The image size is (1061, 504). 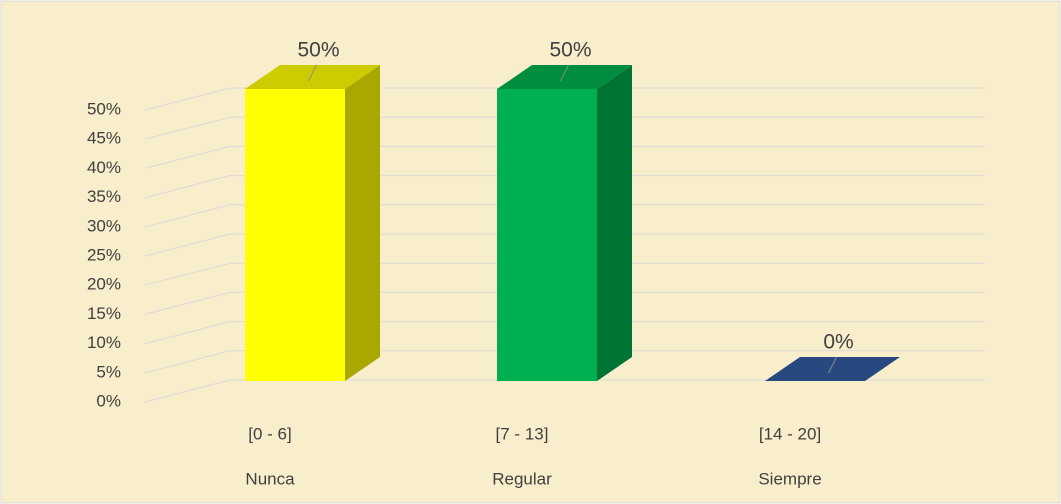 What do you see at coordinates (270, 478) in the screenshot?
I see `x-group-label: Nunca` at bounding box center [270, 478].